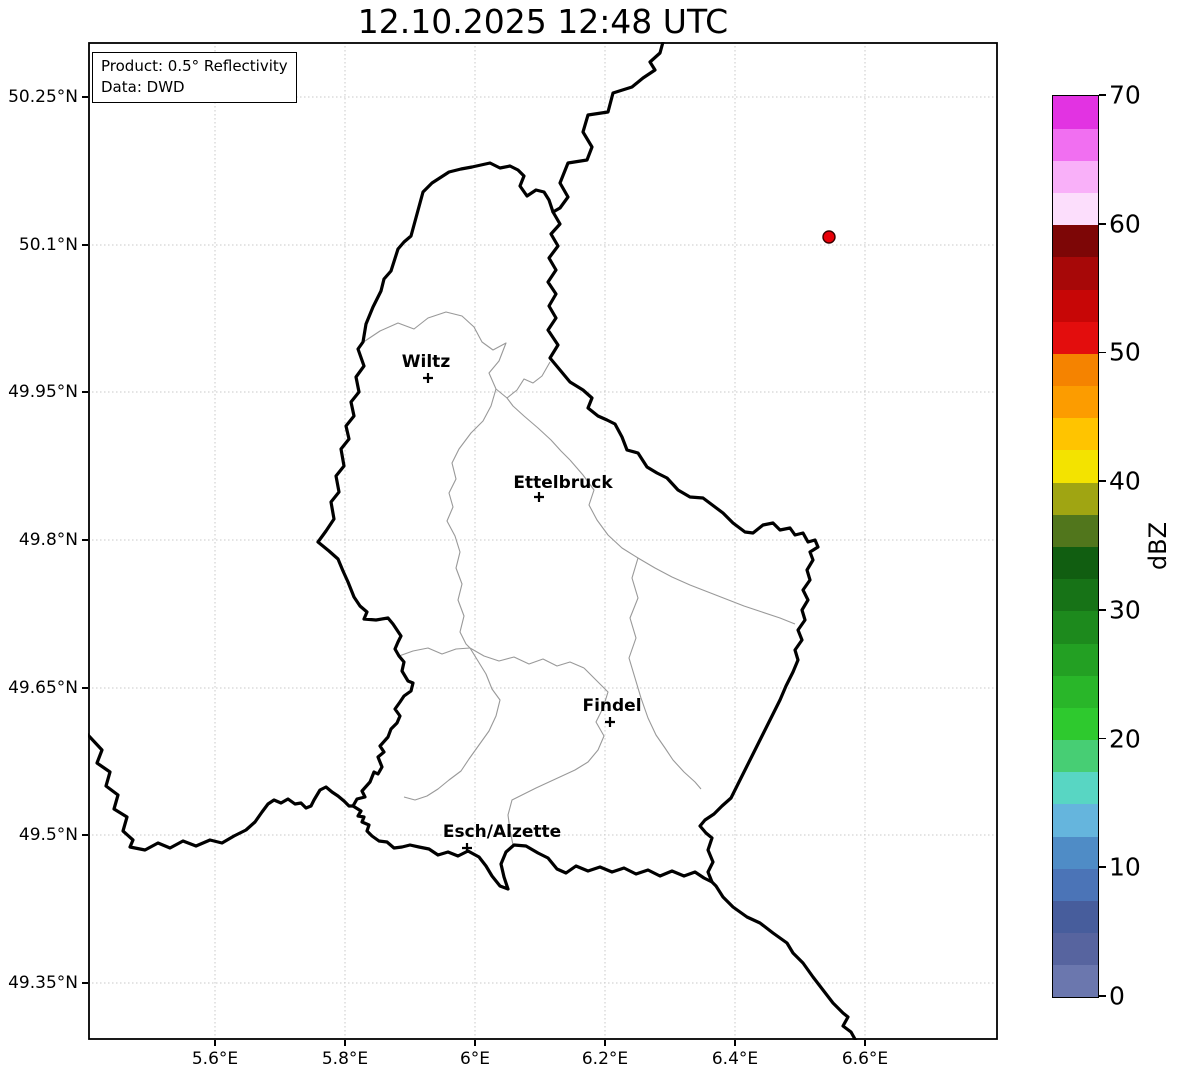 The height and width of the screenshot is (1081, 1184). What do you see at coordinates (1117, 996) in the screenshot?
I see `colorbar-tick-label: 0` at bounding box center [1117, 996].